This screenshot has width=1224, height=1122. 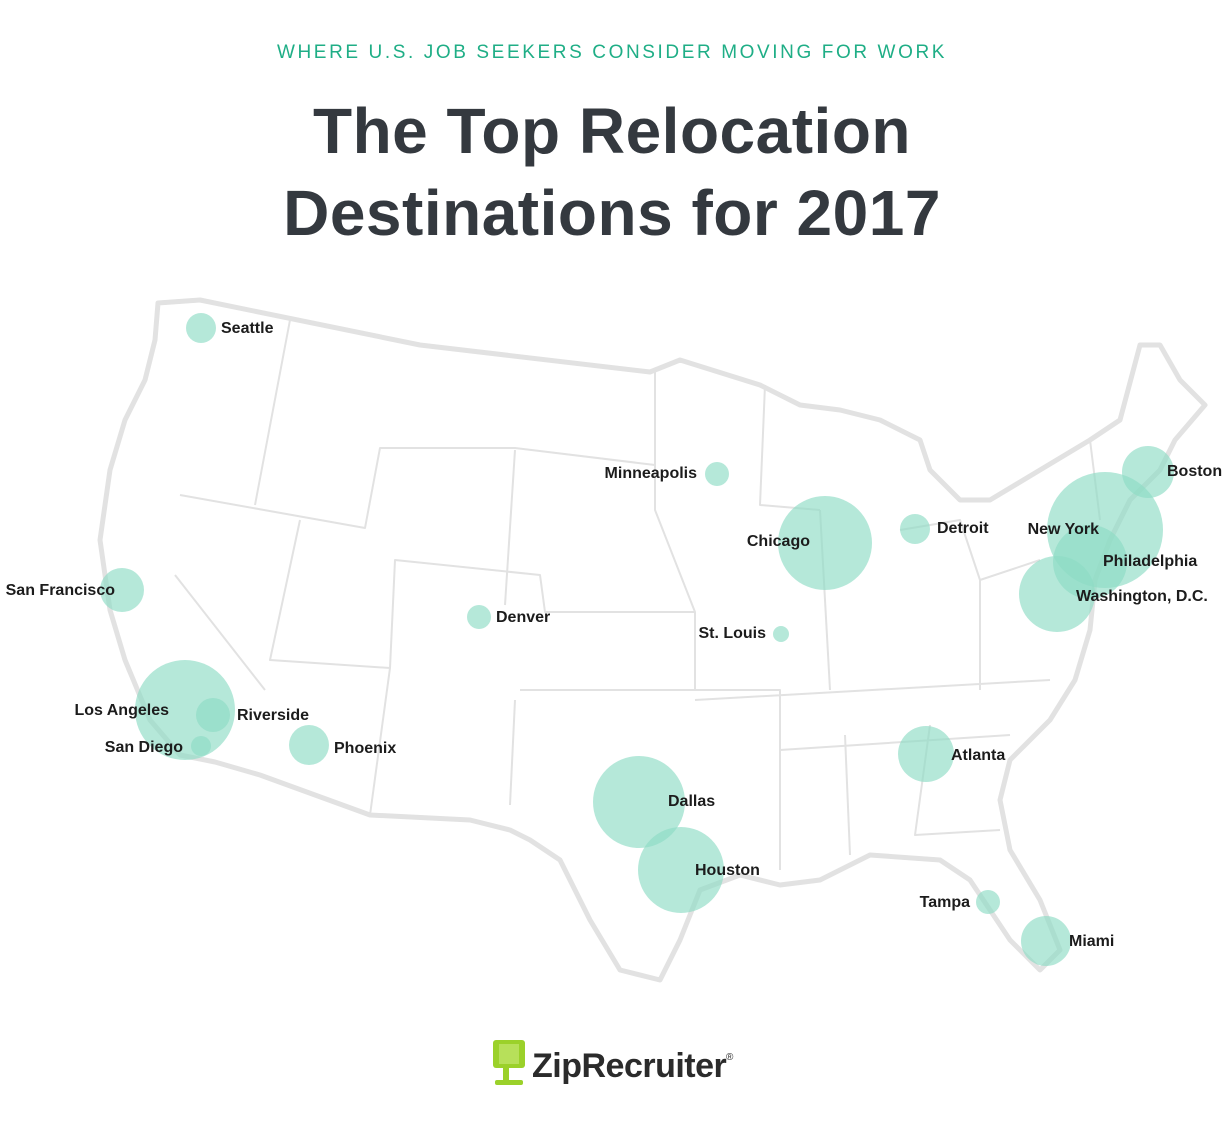 I want to click on city-label: Minneapolis, so click(x=651, y=473).